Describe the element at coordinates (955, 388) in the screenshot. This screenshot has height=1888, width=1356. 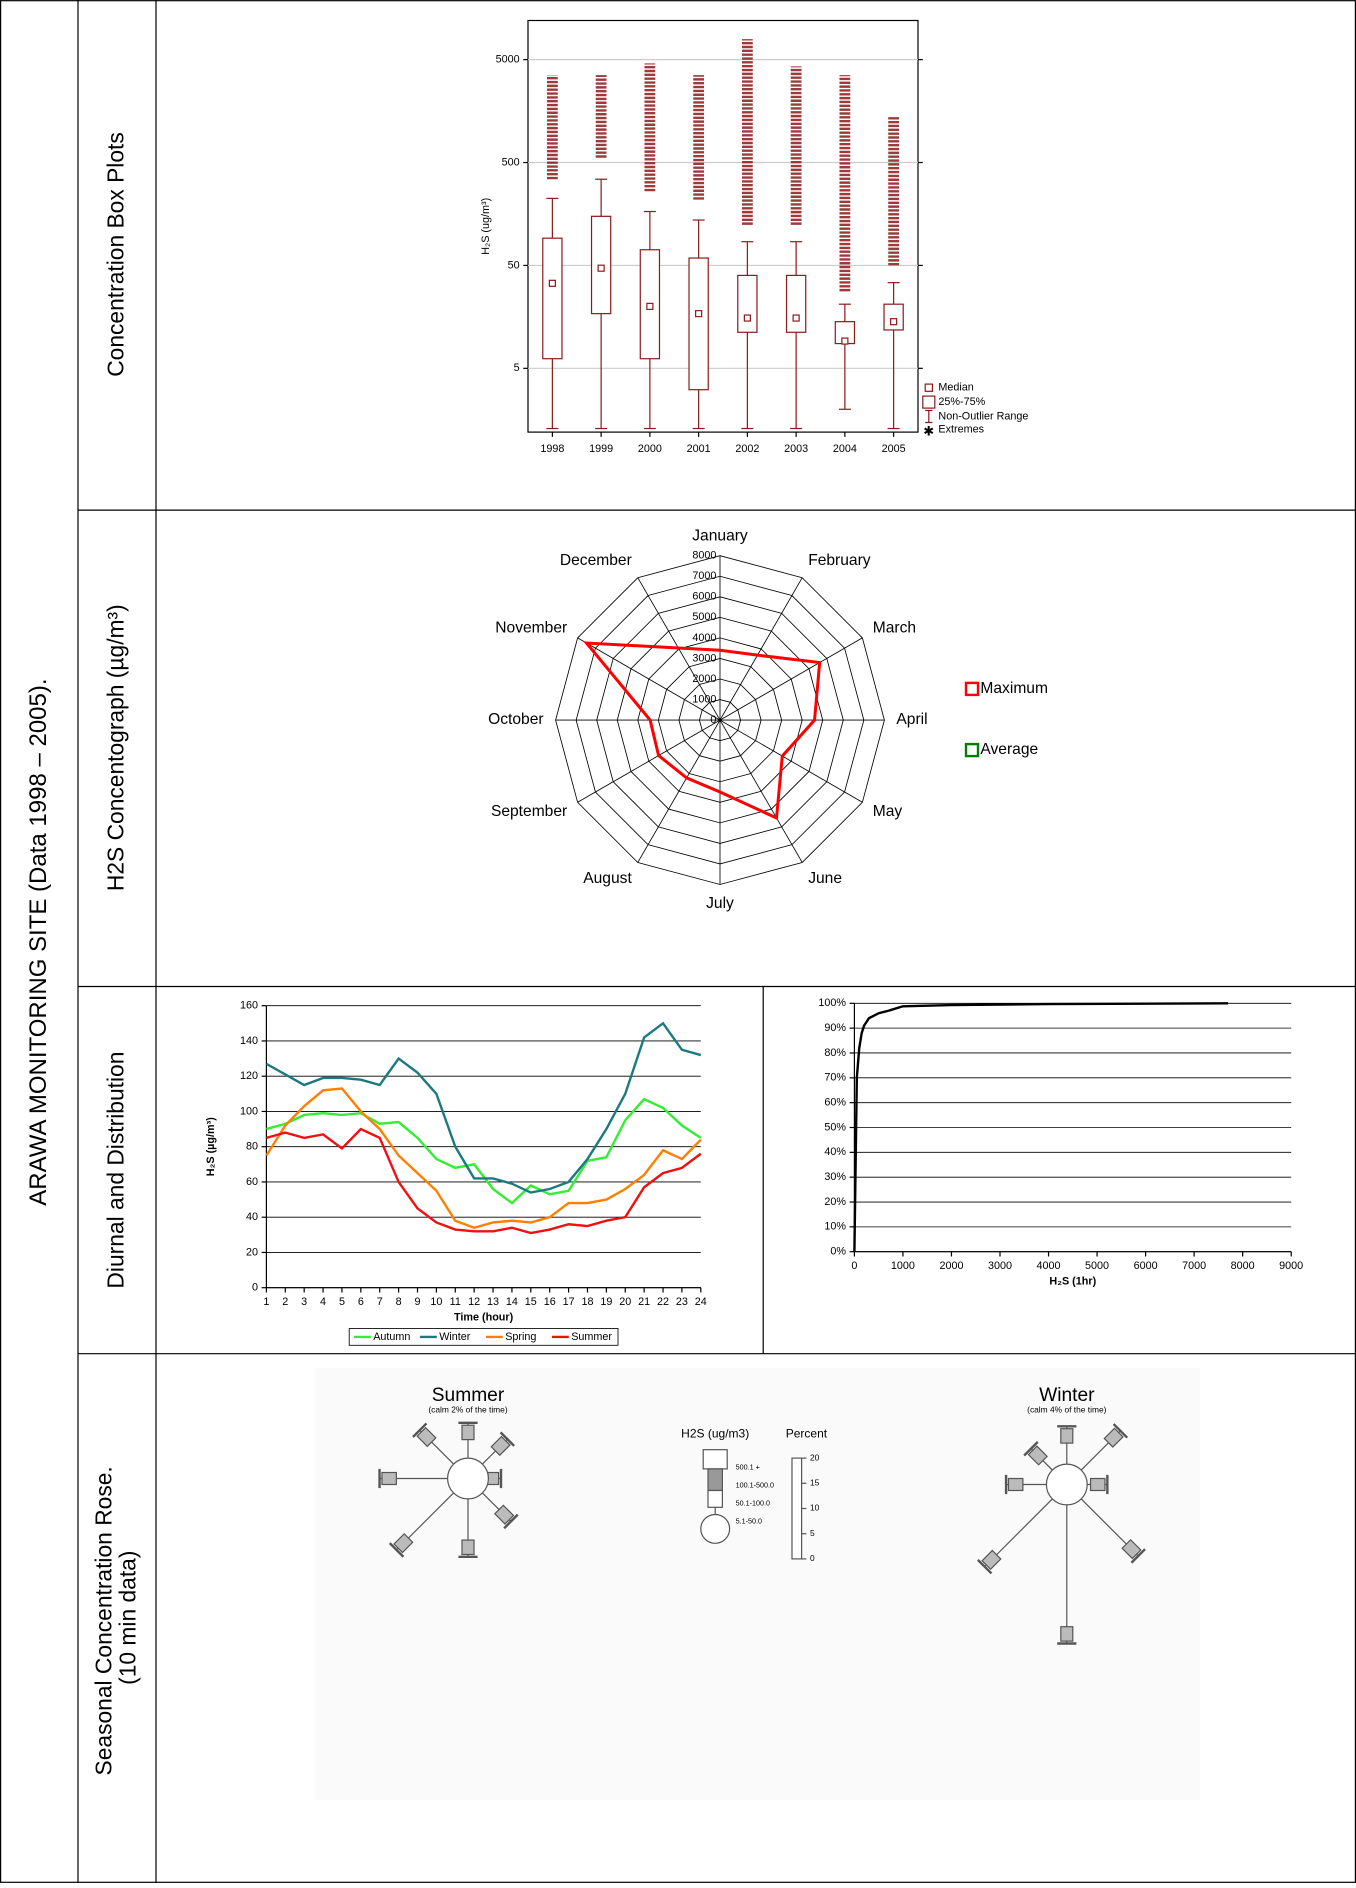
I see `legend-label: Median` at that location.